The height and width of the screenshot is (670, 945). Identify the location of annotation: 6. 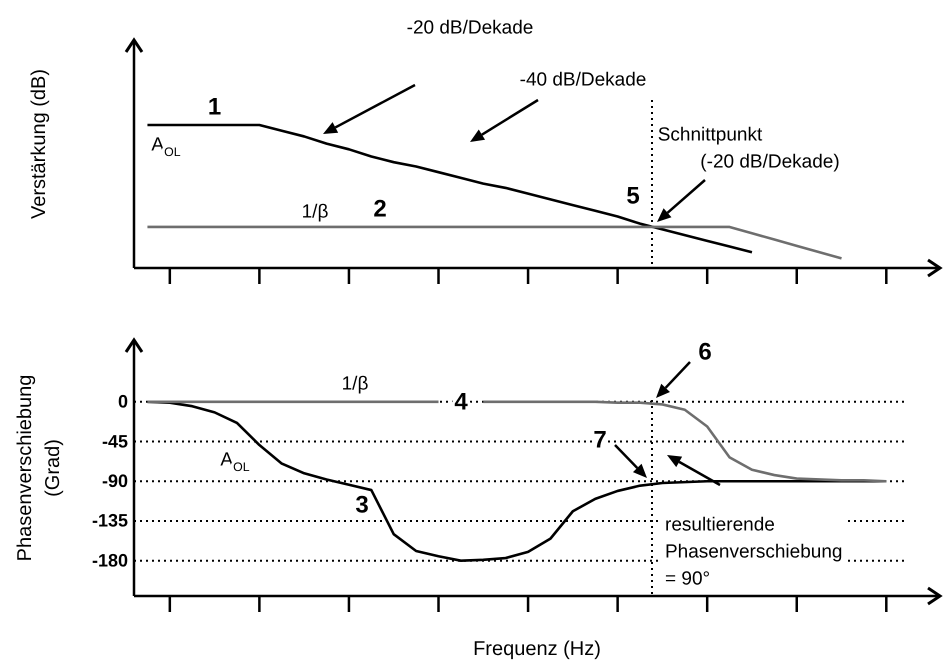
(705, 352).